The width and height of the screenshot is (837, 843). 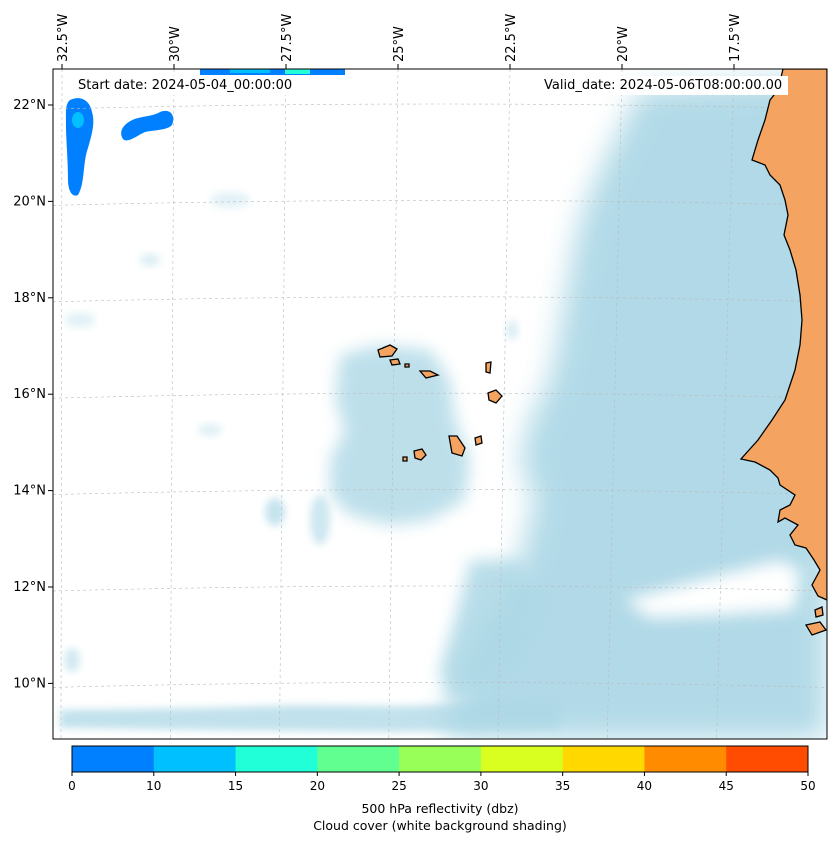 I want to click on island-santiago, so click(x=457, y=446).